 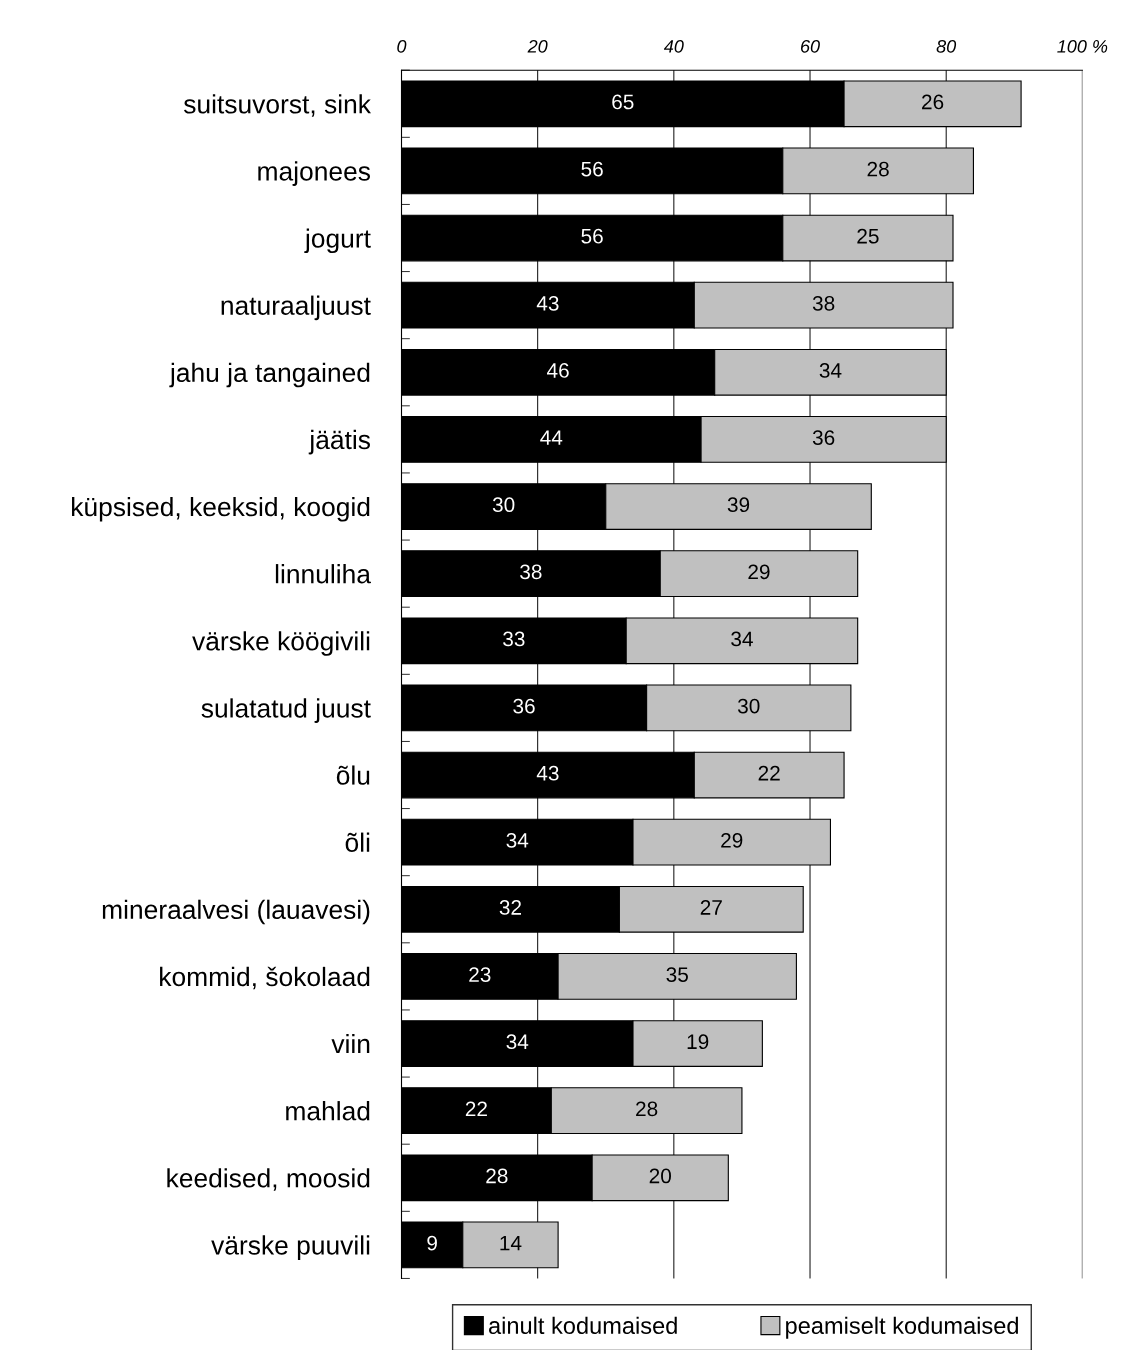 I want to click on data-label: 23, so click(x=480, y=974).